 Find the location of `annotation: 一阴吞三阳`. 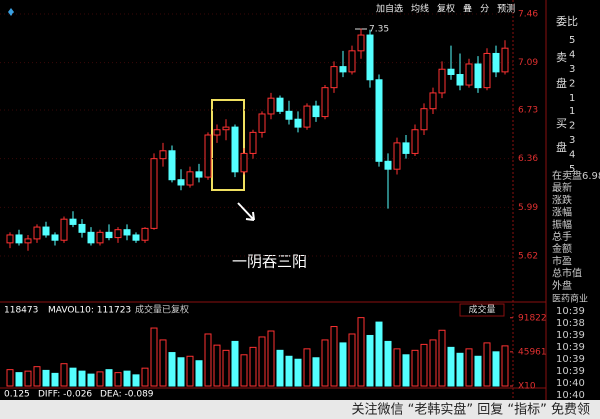

annotation: 一阴吞三阳 is located at coordinates (269, 262).